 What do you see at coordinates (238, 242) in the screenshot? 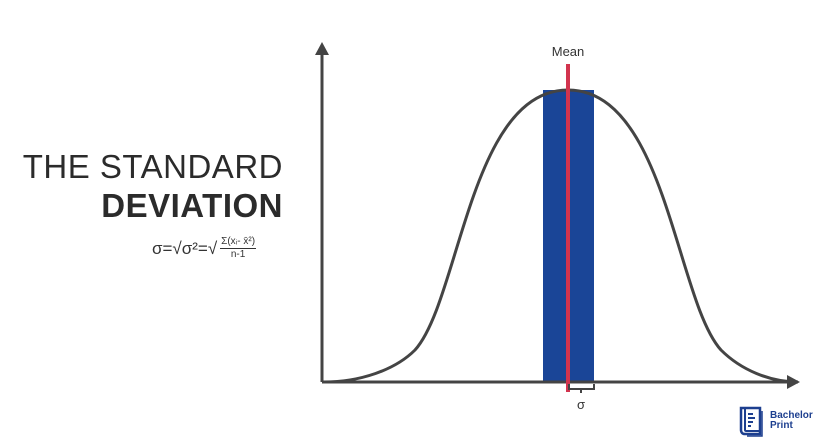
I see `formula-numerator: Σ(xᵢ- x̄²)` at bounding box center [238, 242].